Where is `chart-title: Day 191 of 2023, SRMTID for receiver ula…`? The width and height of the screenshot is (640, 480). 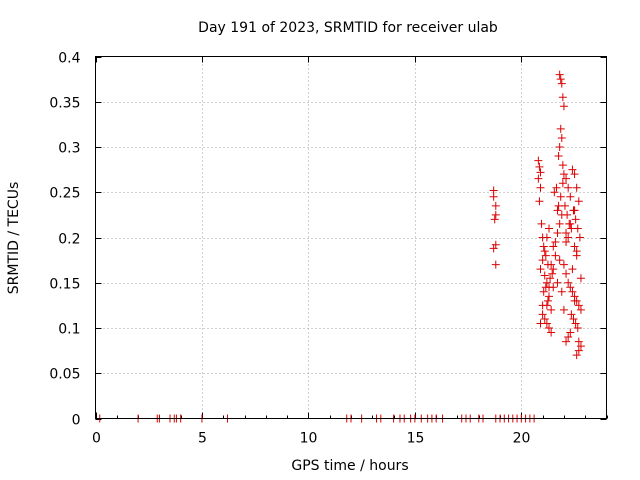 chart-title: Day 191 of 2023, SRMTID for receiver ula… is located at coordinates (348, 28).